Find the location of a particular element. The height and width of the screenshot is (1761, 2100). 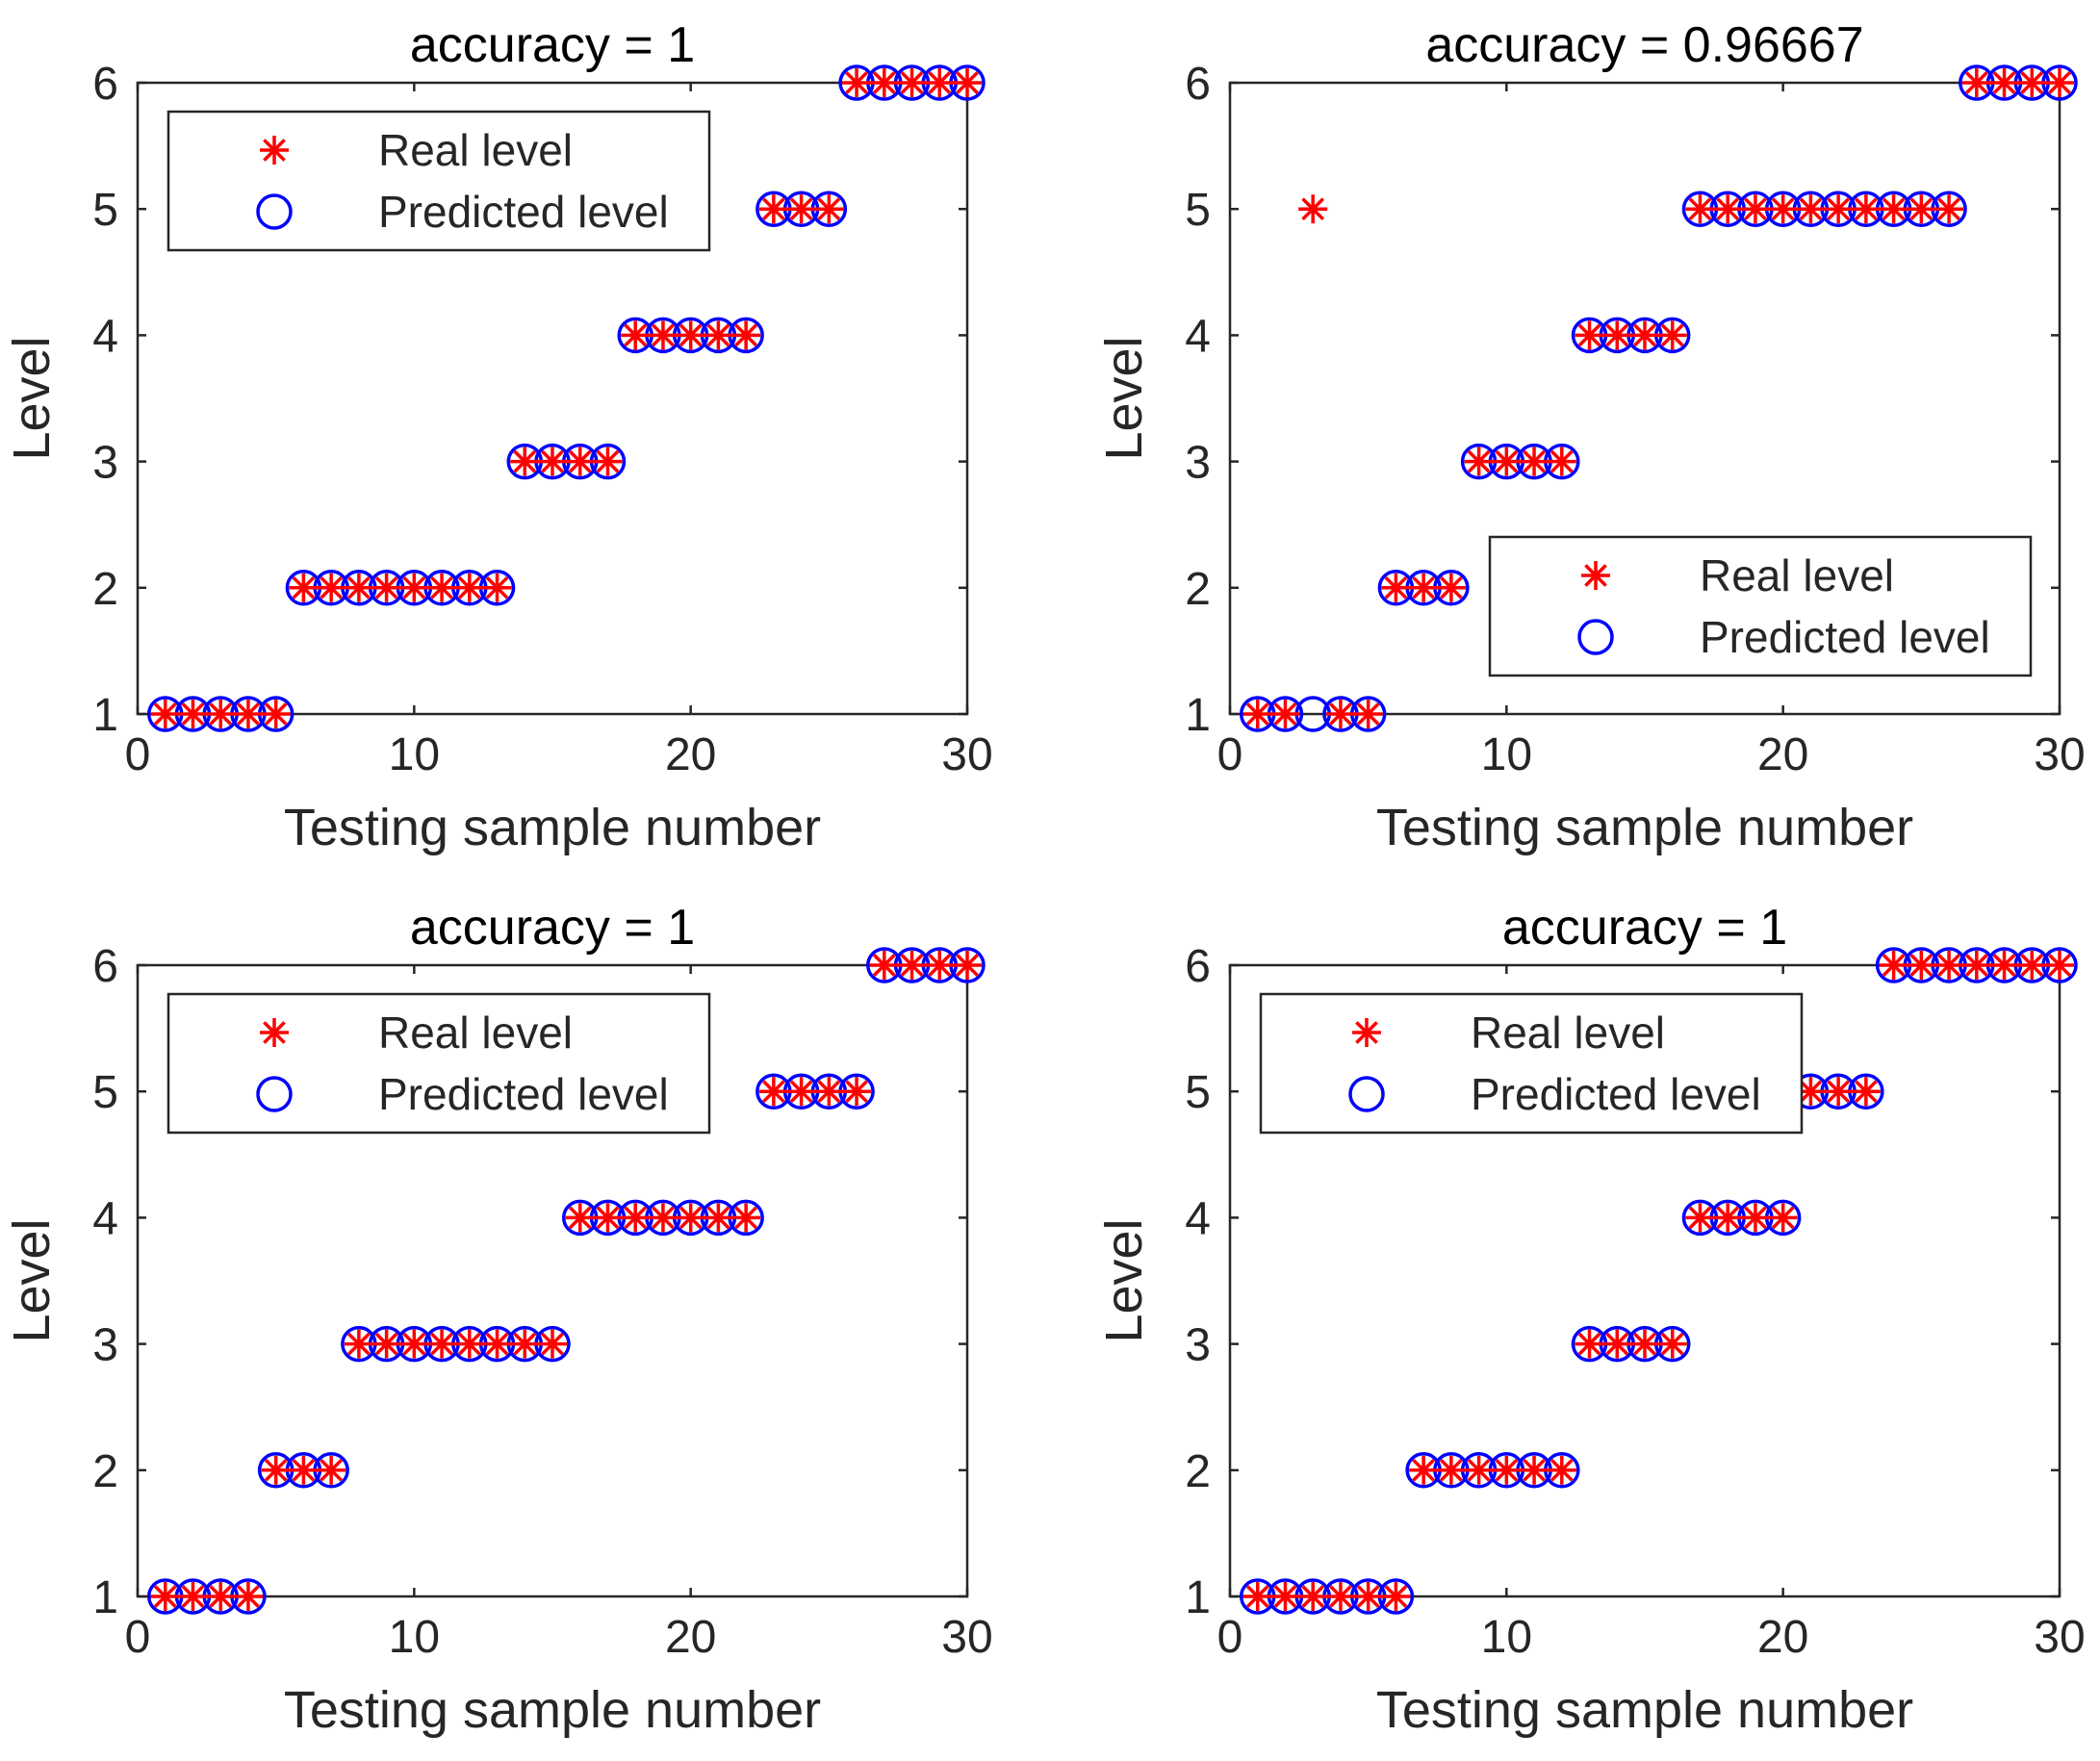

x-axis-label: Testing sample number is located at coordinates (1644, 1710).